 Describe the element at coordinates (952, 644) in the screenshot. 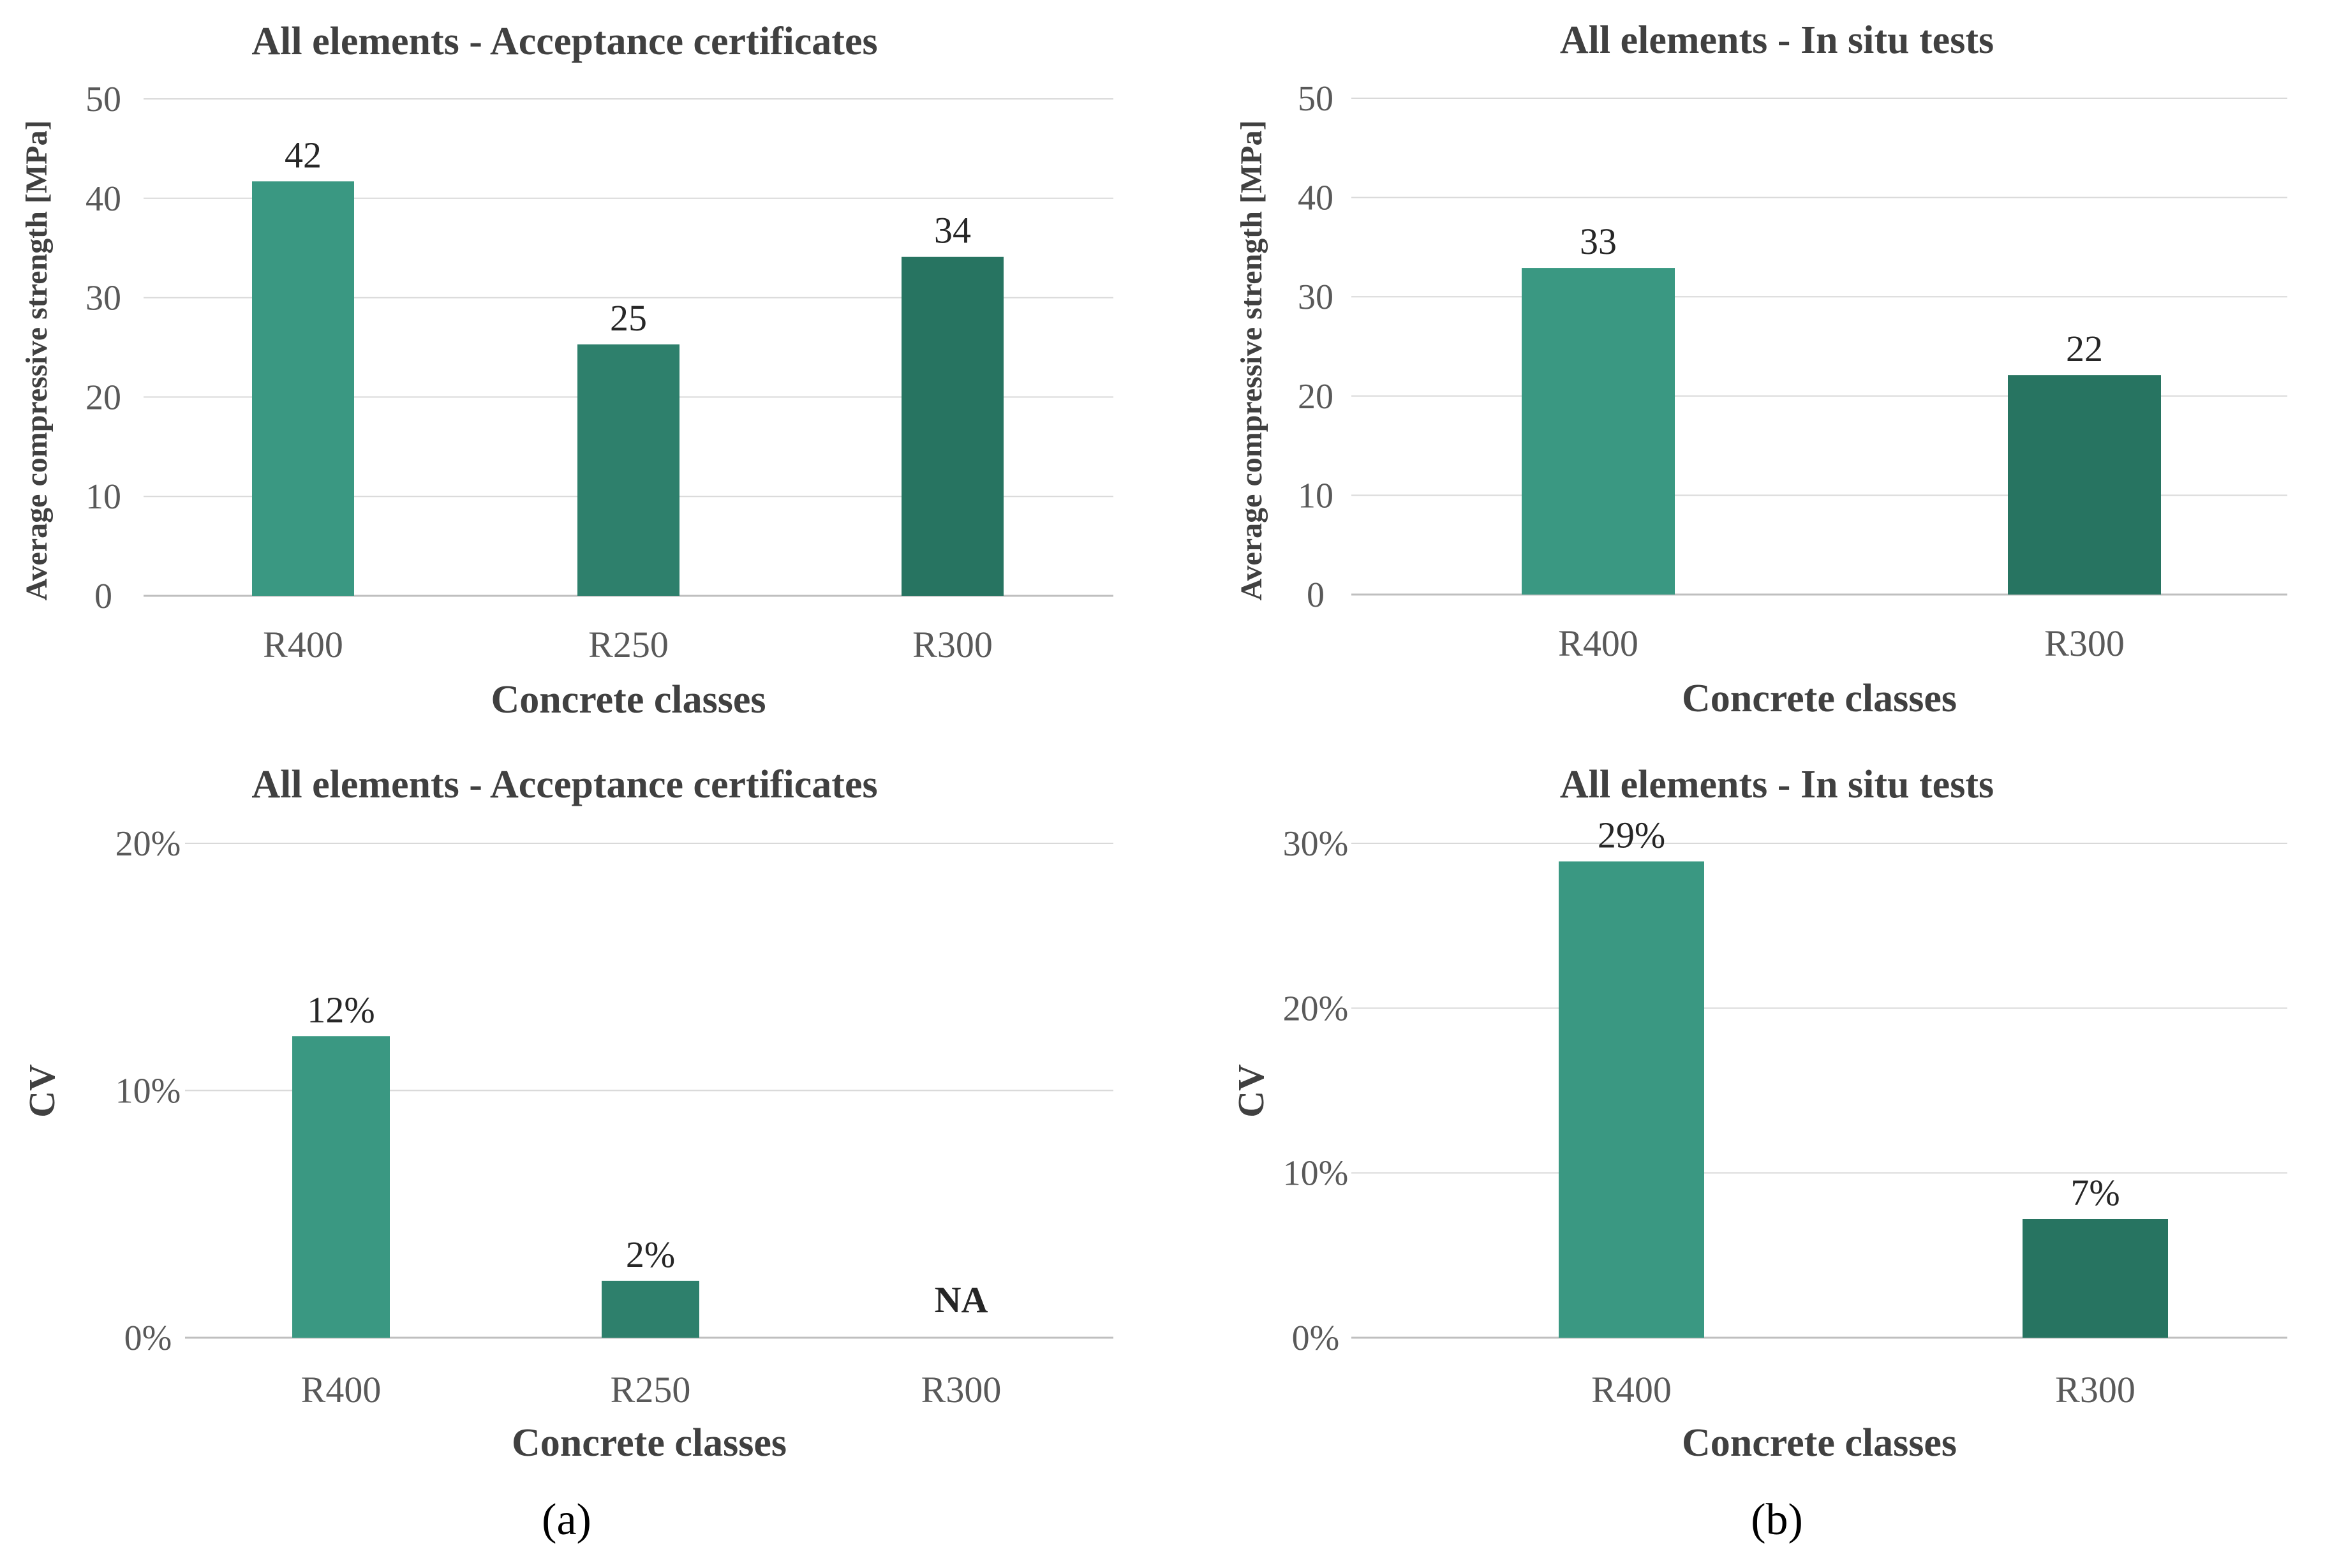

I see `chart1-category-label: R300` at that location.